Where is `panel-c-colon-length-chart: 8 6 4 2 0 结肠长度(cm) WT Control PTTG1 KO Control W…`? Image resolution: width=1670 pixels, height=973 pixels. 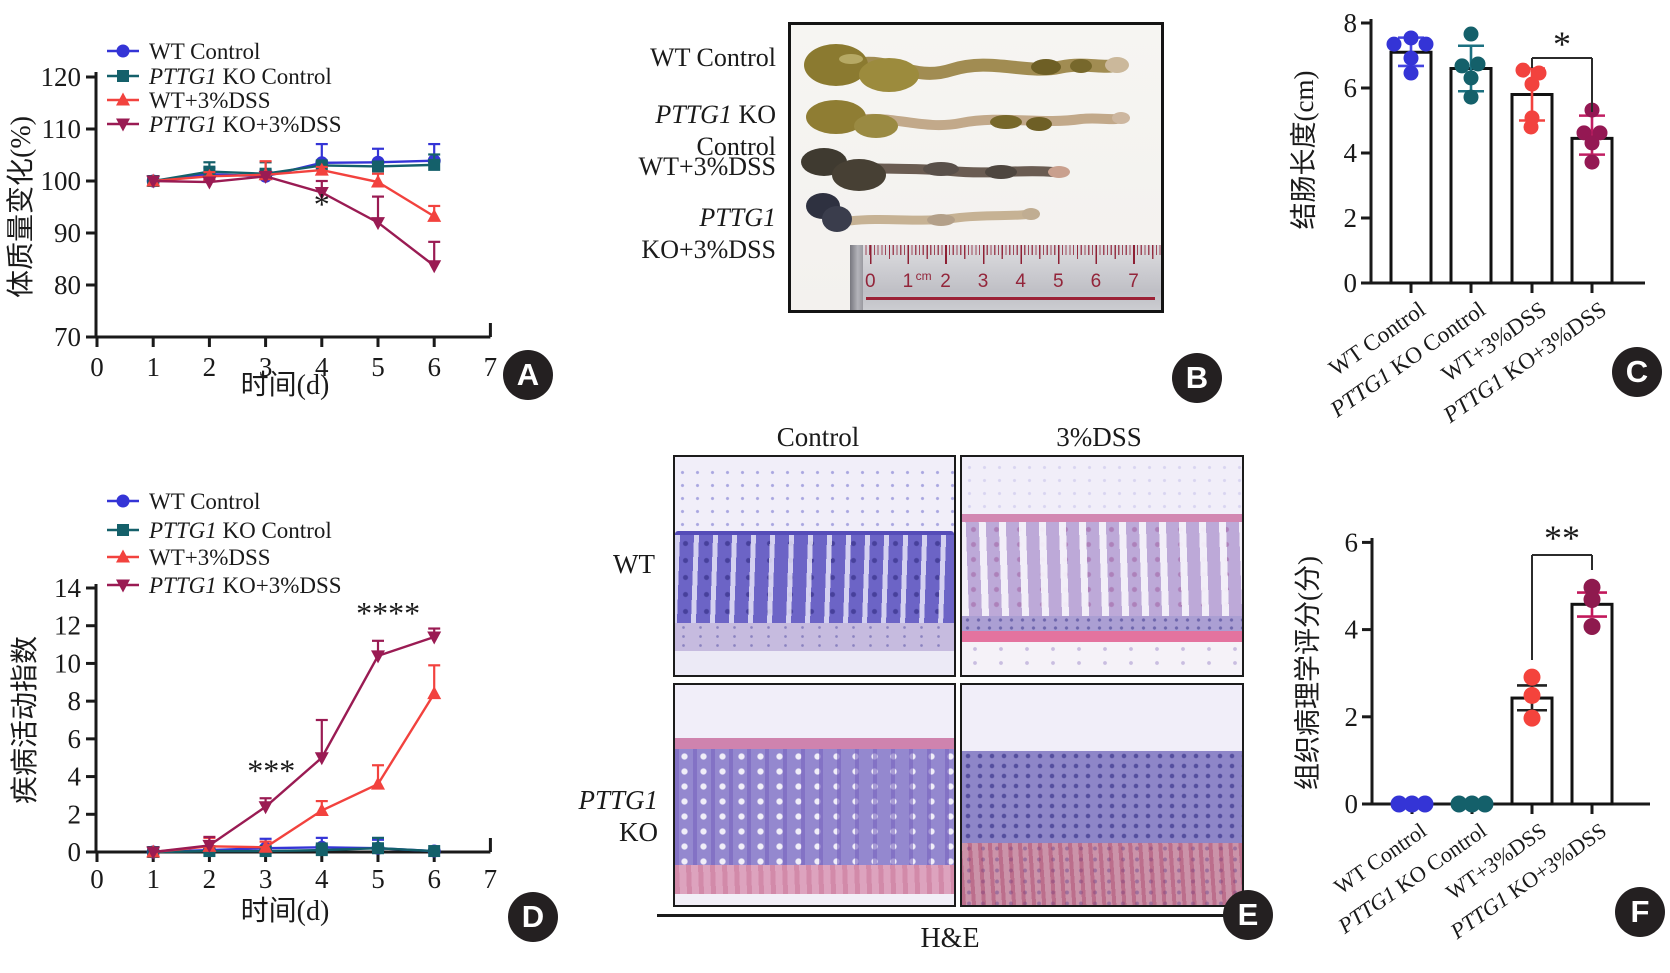 panel-c-colon-length-chart: 8 6 4 2 0 结肠长度(cm) WT Control PTTG1 KO Control W… is located at coordinates (1475, 230).